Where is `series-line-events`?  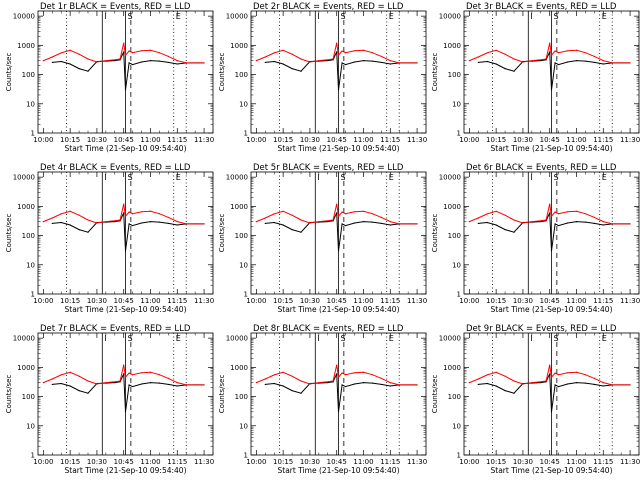 series-line-events is located at coordinates (341, 231).